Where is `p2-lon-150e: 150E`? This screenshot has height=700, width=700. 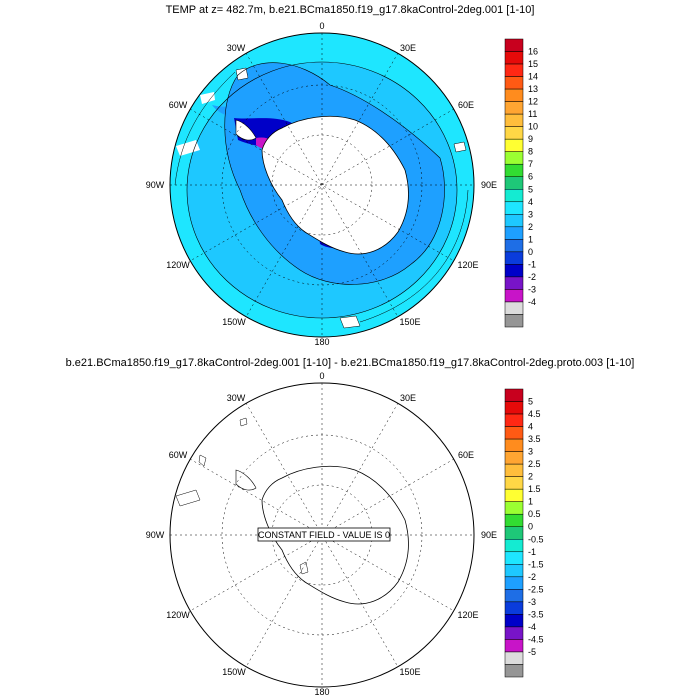
p2-lon-150e: 150E is located at coordinates (409, 672).